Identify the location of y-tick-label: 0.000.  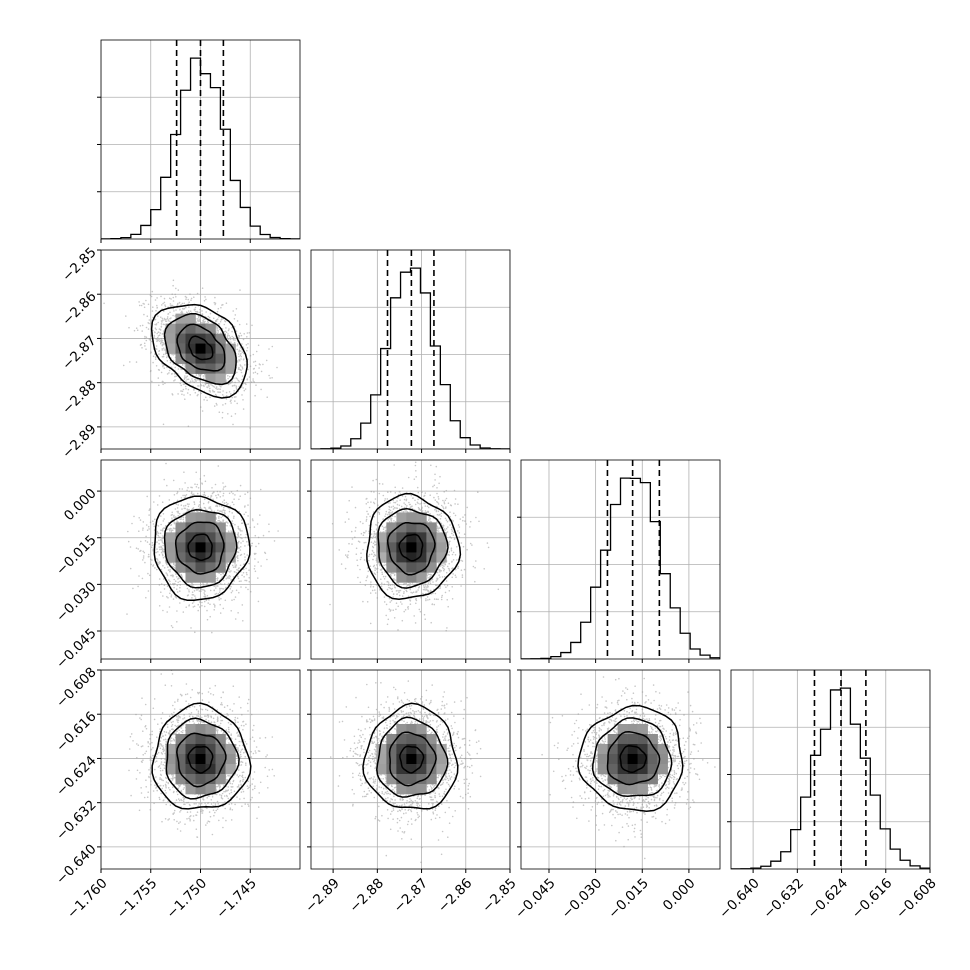
(80, 504).